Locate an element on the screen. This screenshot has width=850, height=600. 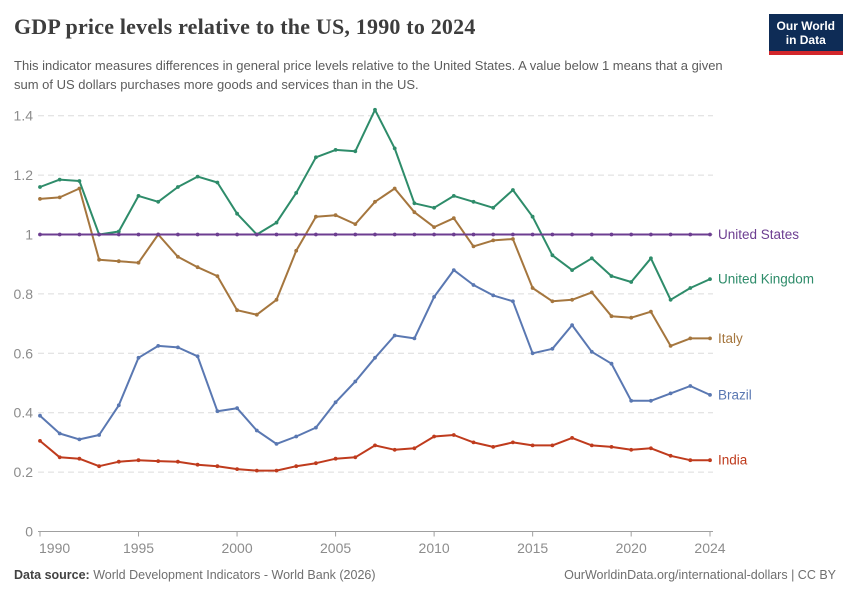
x-tick-label: 1990 is located at coordinates (54, 548).